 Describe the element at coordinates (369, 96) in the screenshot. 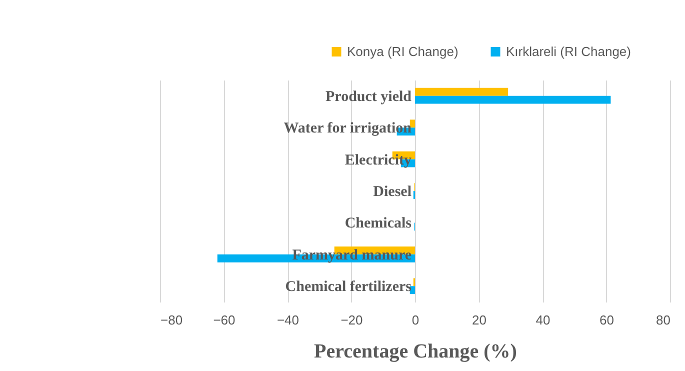

I see `y-tick-label: Product yield` at that location.